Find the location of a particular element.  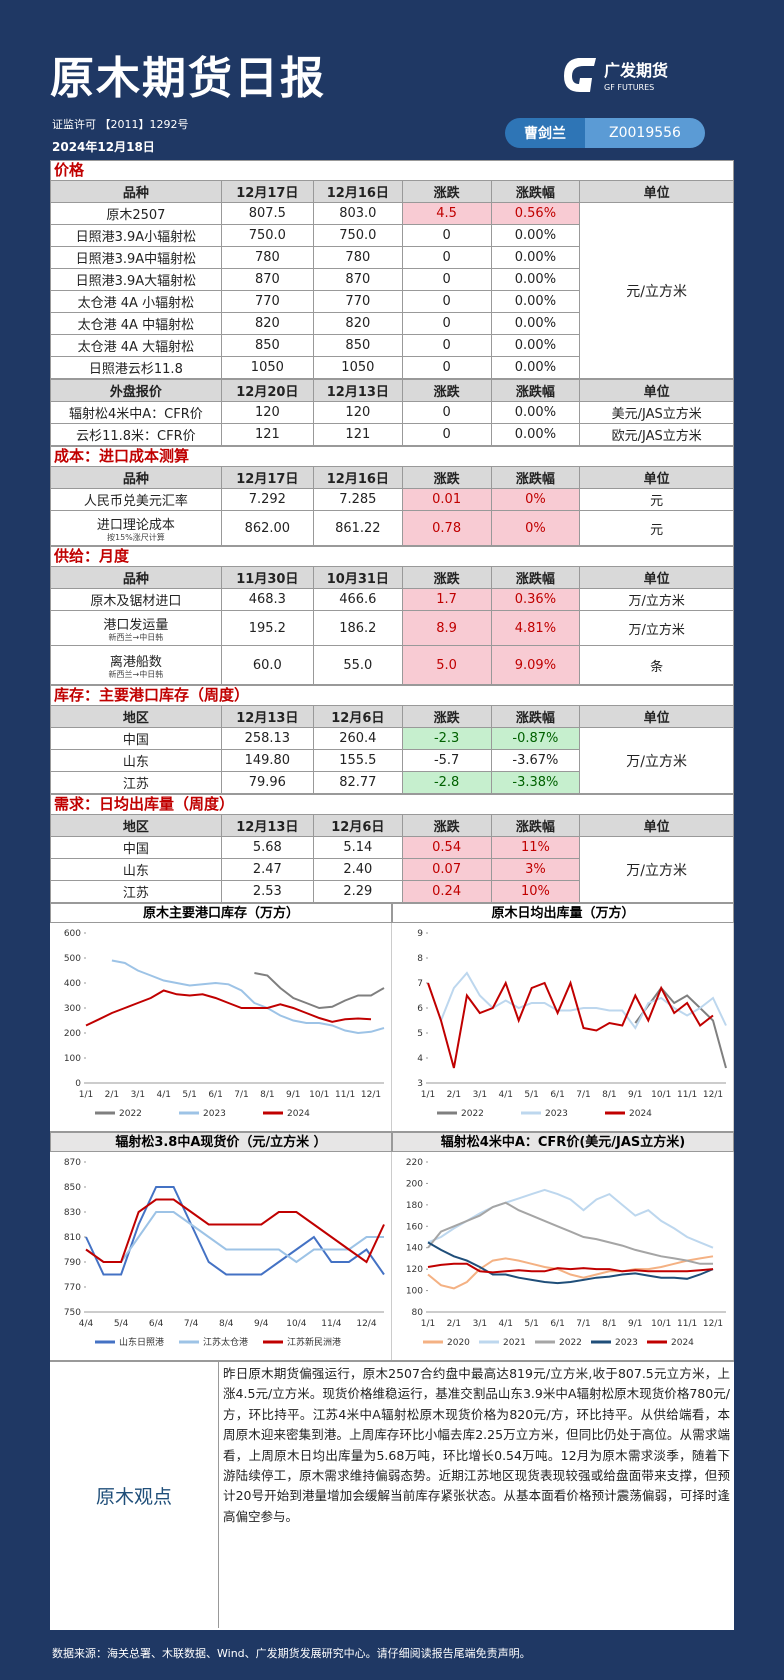

report-title: 原木期货日报 is located at coordinates (188, 78).